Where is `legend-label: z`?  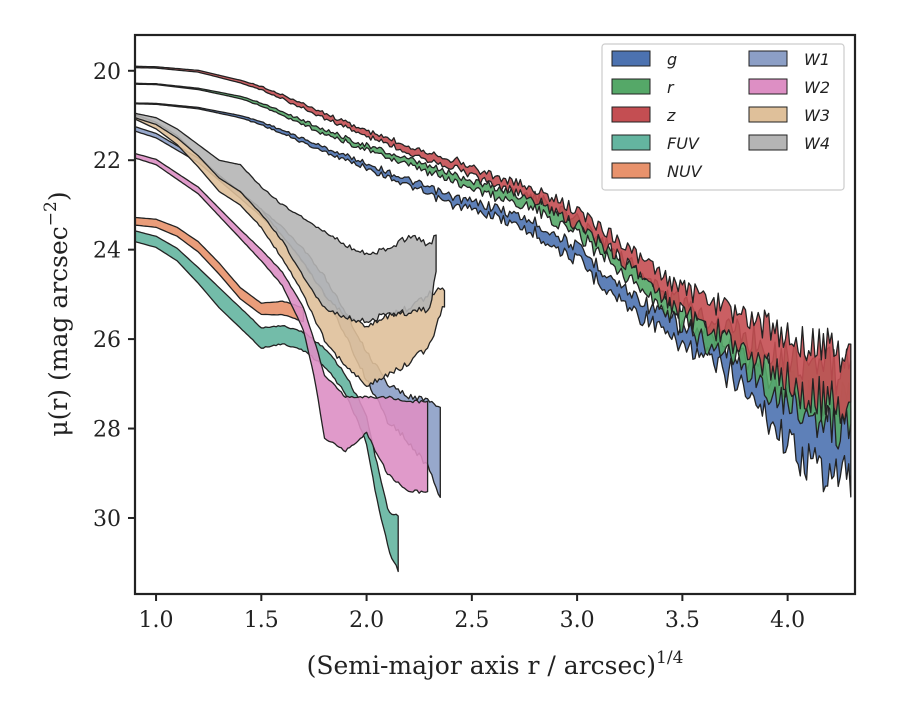 legend-label: z is located at coordinates (671, 115).